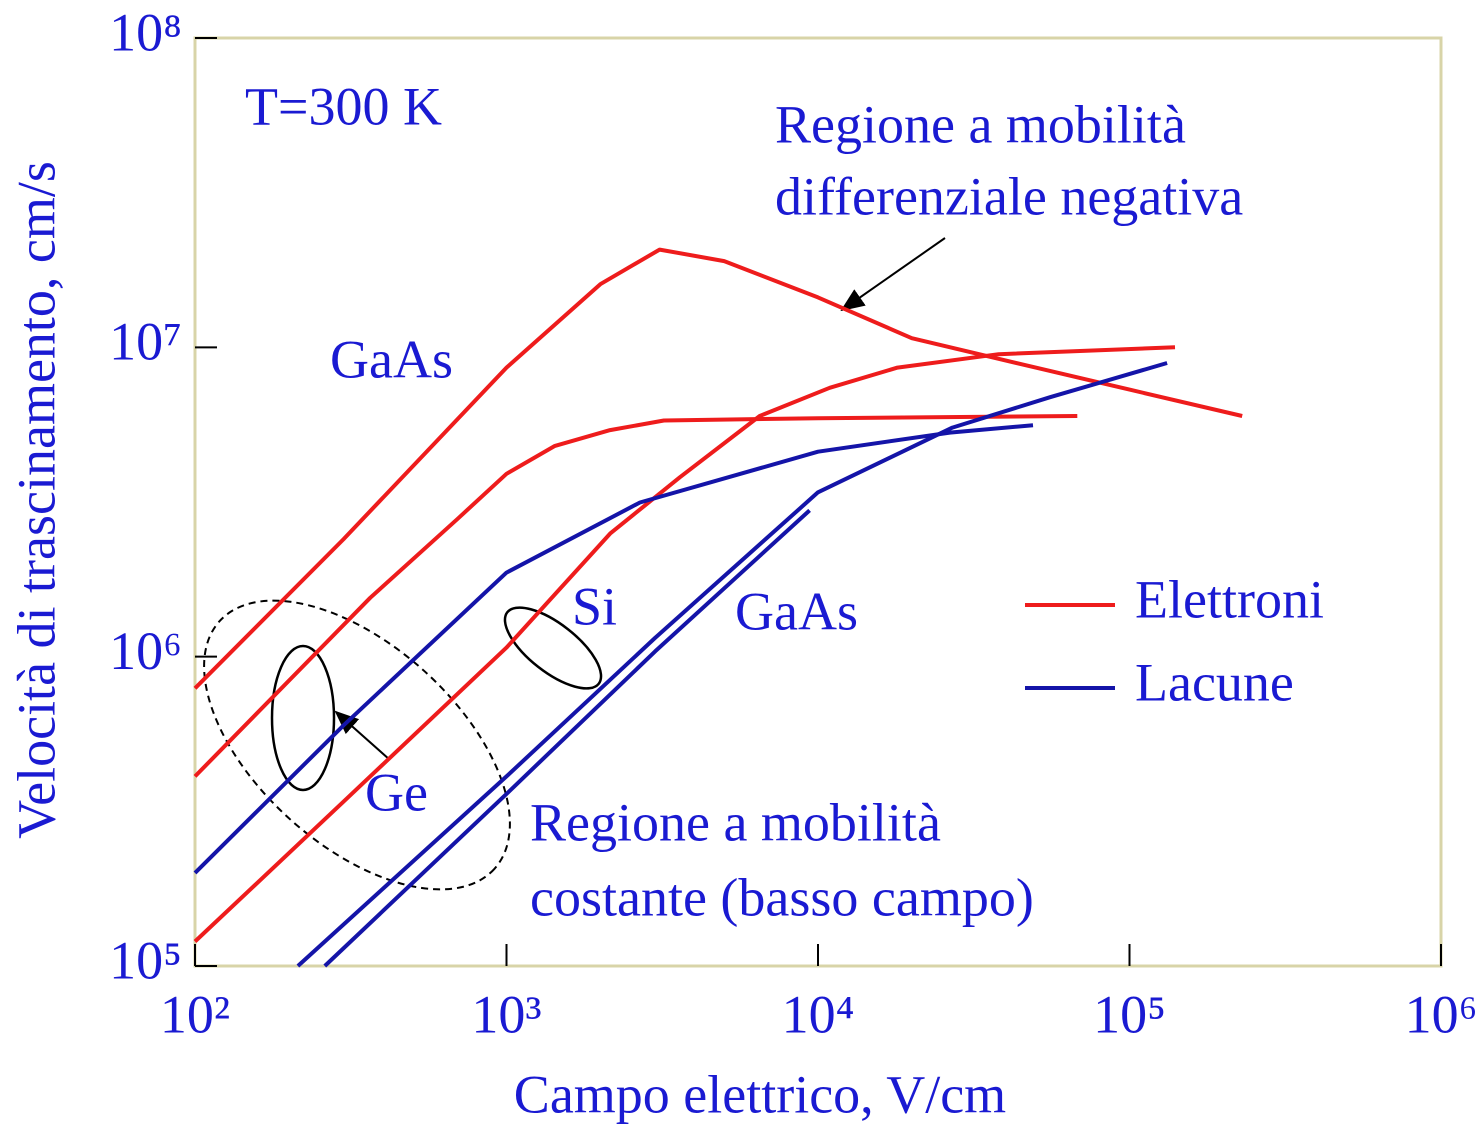 The width and height of the screenshot is (1480, 1135). What do you see at coordinates (1009, 196) in the screenshot?
I see `annotation: differenziale negativa` at bounding box center [1009, 196].